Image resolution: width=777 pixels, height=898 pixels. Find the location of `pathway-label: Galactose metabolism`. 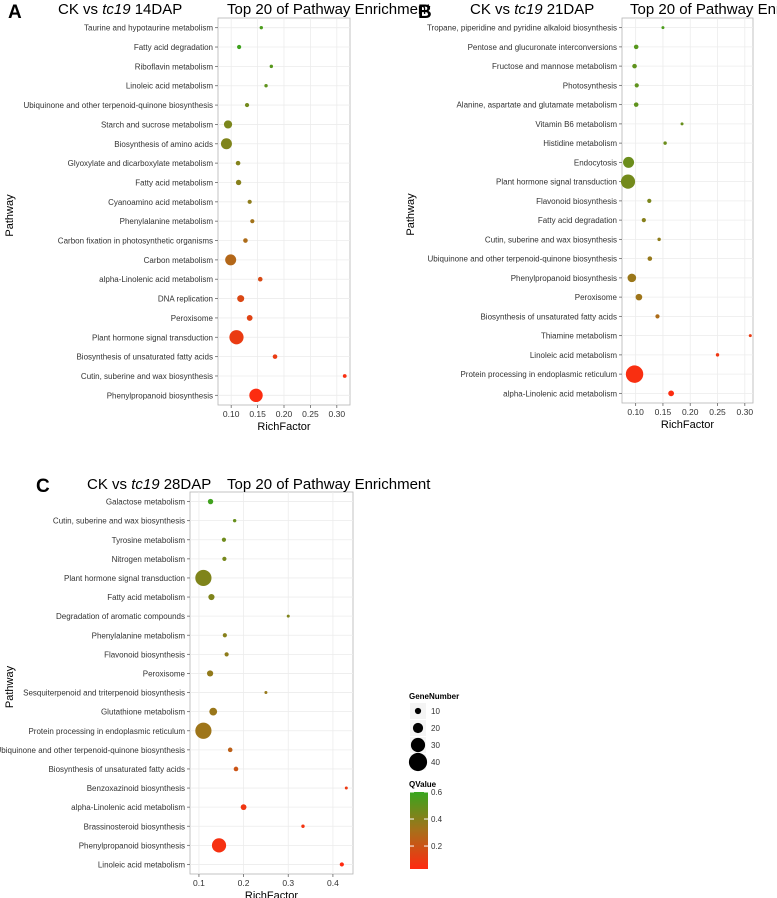

pathway-label: Galactose metabolism is located at coordinates (145, 502).